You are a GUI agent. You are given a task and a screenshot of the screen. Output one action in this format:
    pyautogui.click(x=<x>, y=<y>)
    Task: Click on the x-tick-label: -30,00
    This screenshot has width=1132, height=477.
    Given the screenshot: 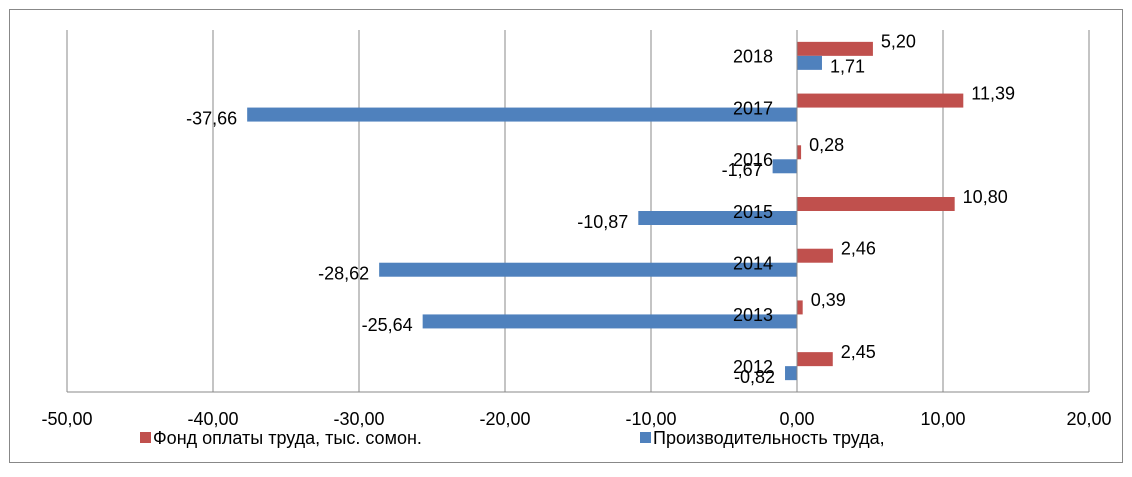 What is the action you would take?
    pyautogui.click(x=358, y=419)
    